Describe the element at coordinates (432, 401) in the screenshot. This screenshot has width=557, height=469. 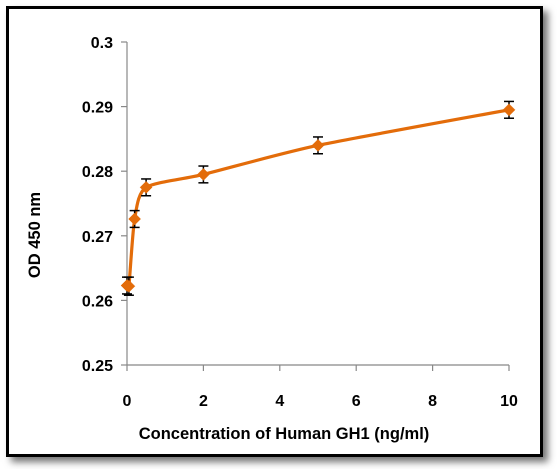
I see `x-tick-label: 8` at that location.